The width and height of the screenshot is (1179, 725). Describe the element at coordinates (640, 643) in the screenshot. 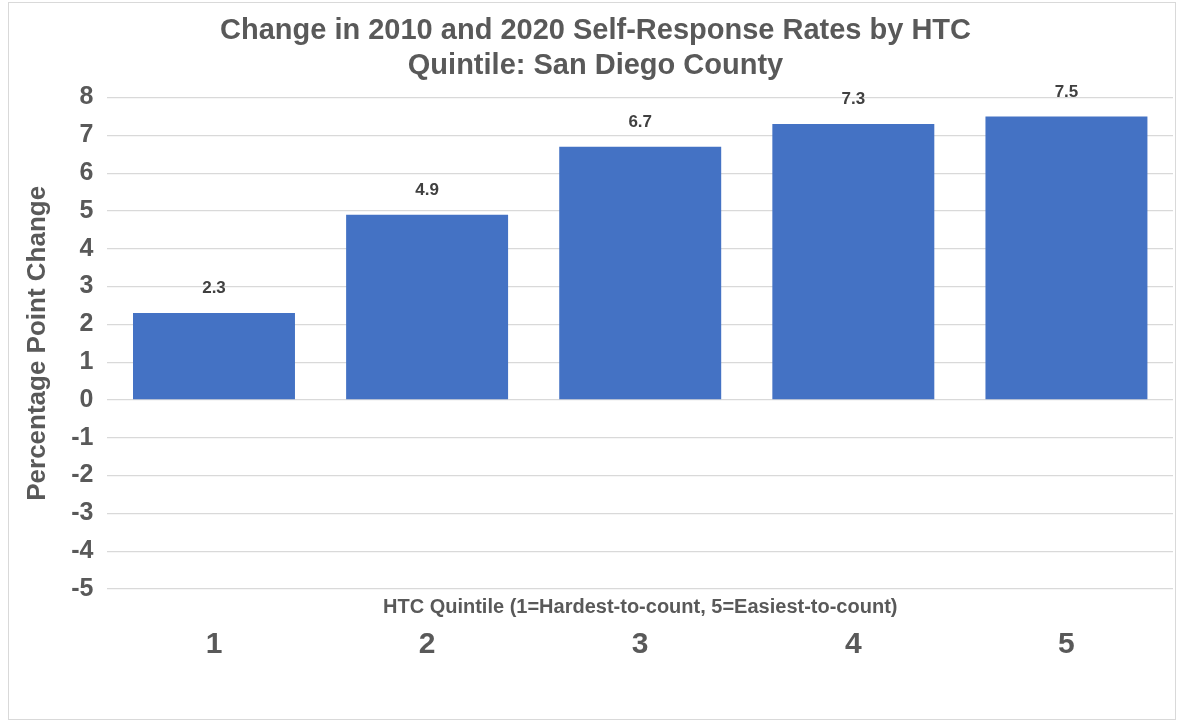

I see `x-tick-label: 3` at that location.